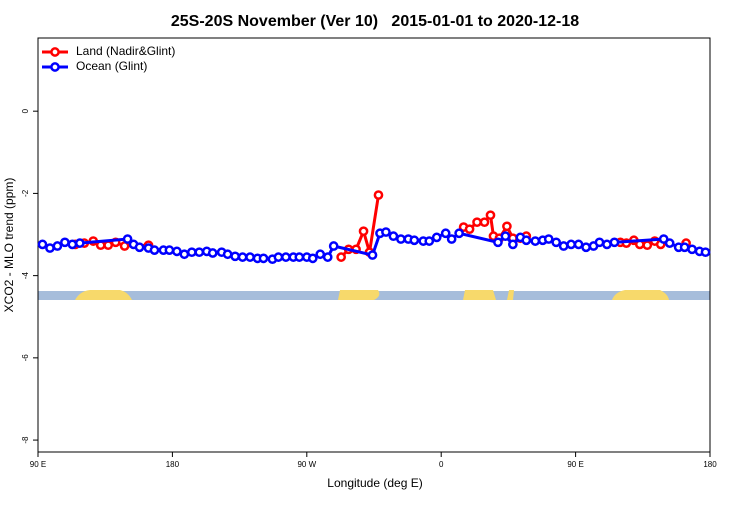 Image resolution: width=750 pixels, height=505 pixels. Describe the element at coordinates (306, 464) in the screenshot. I see `x-tick-label: 90 W` at that location.